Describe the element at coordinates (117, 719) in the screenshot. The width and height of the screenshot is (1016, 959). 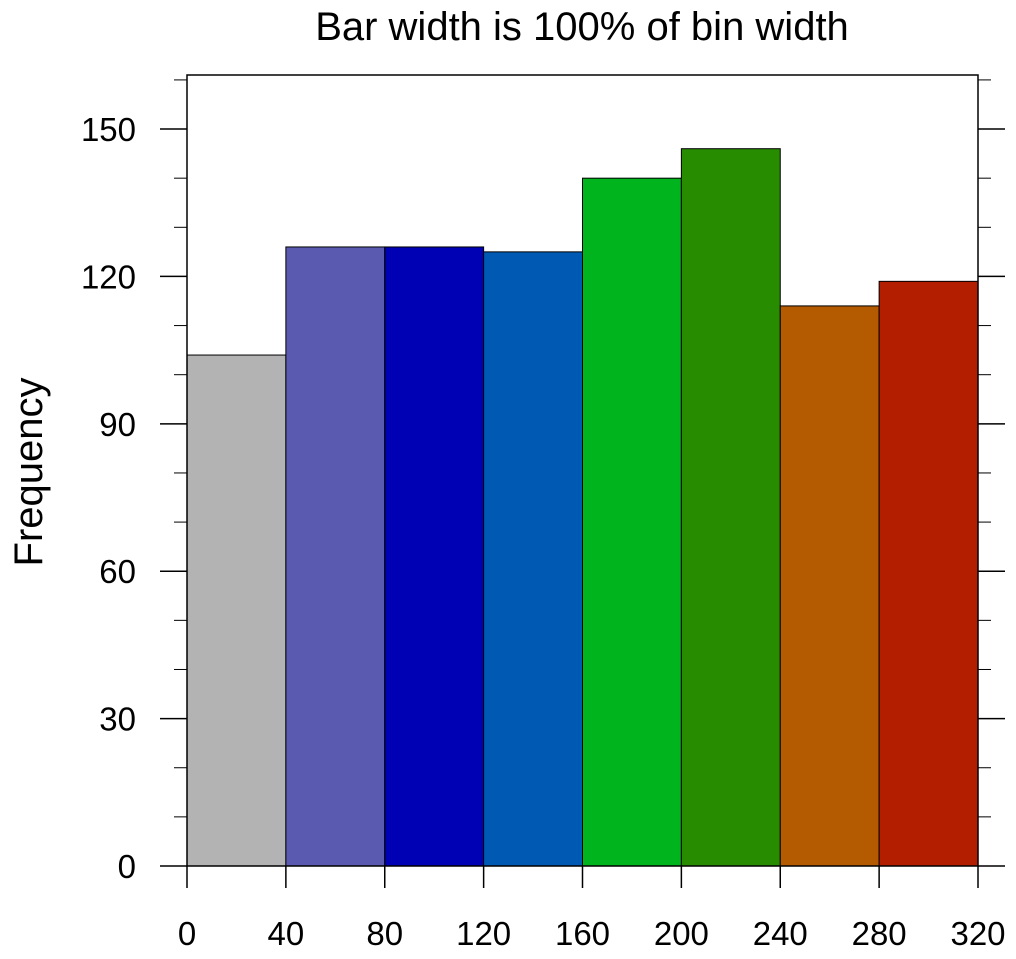
I see `y-tick-label-1: 30` at that location.